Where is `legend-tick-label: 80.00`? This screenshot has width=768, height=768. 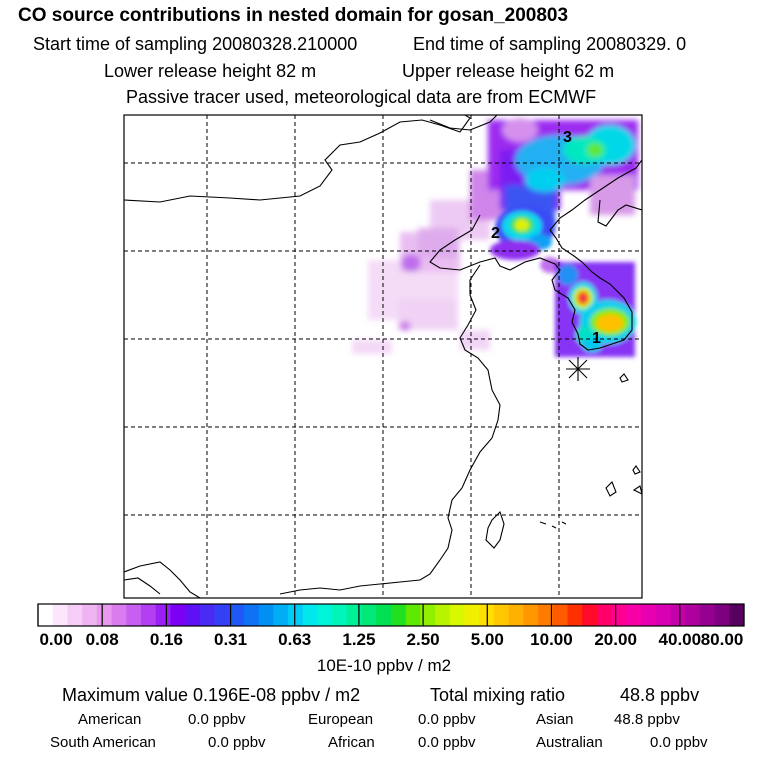
legend-tick-label: 80.00 is located at coordinates (722, 639).